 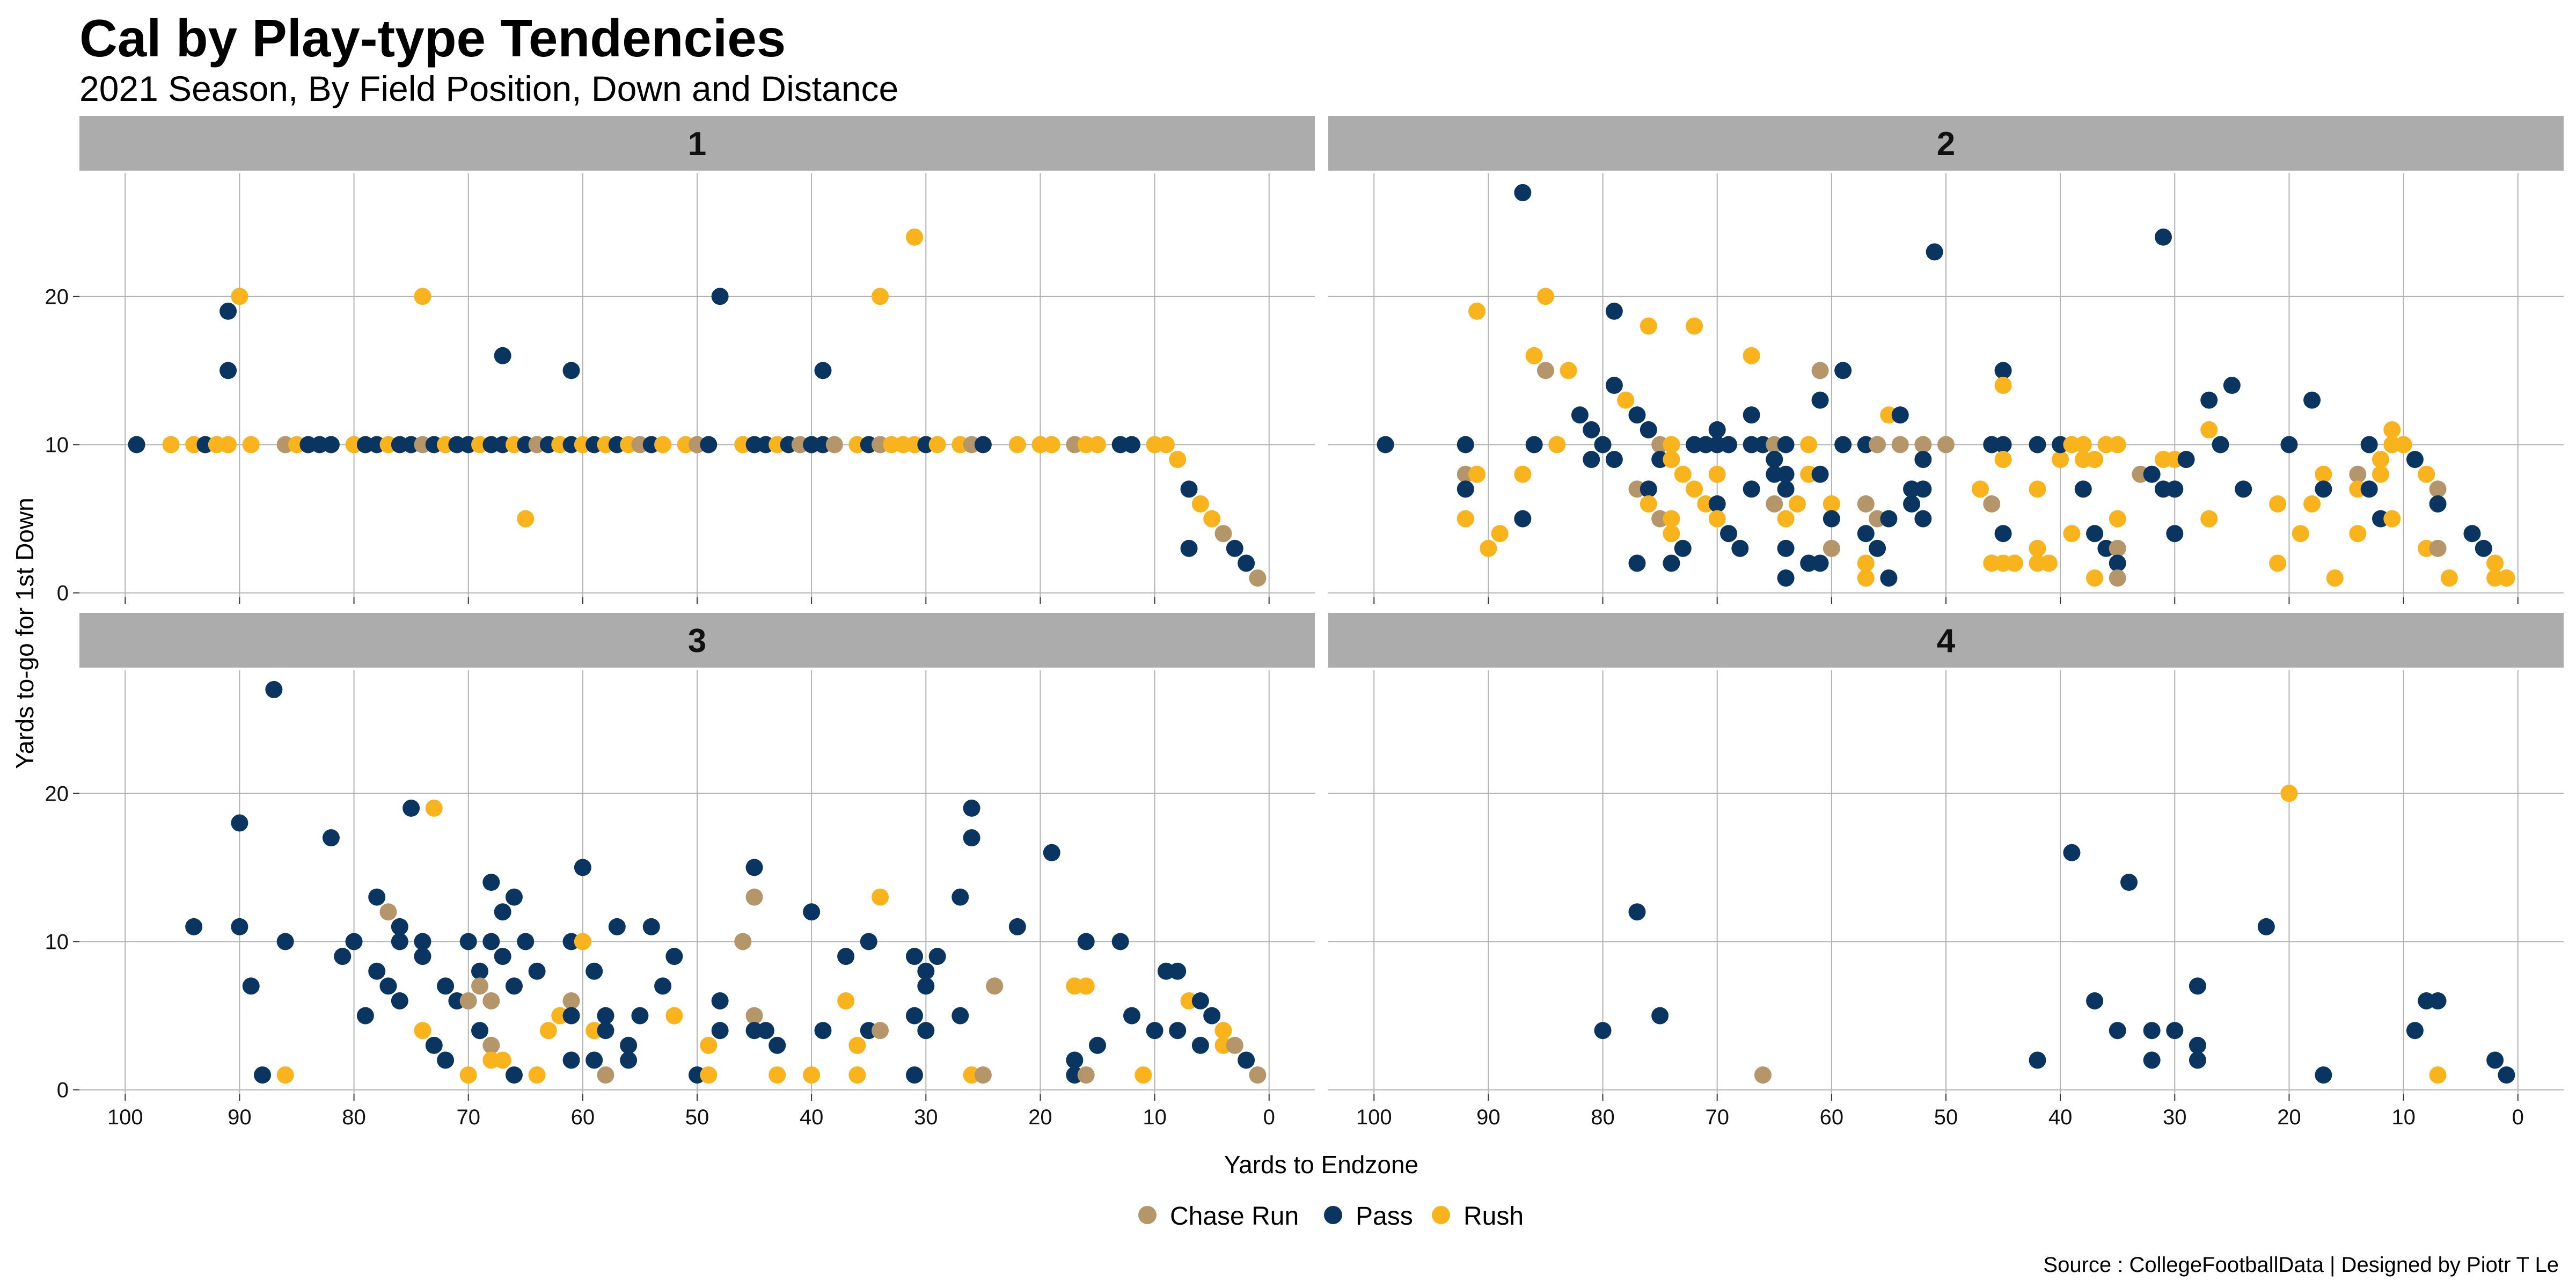 What do you see at coordinates (1488, 1117) in the screenshot?
I see `x-tick-label: 90` at bounding box center [1488, 1117].